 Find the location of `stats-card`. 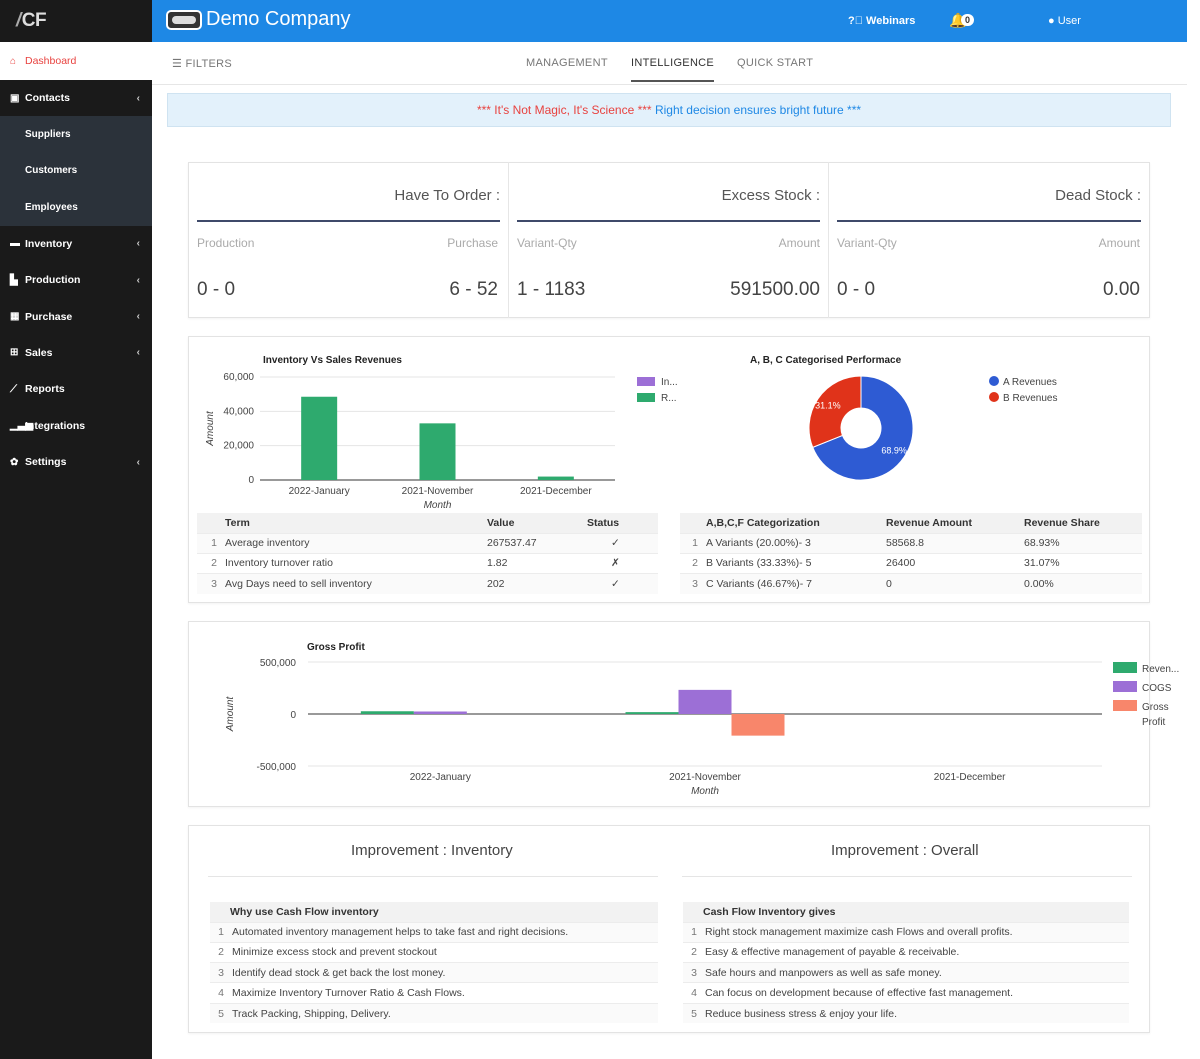

stats-card is located at coordinates (669, 240).